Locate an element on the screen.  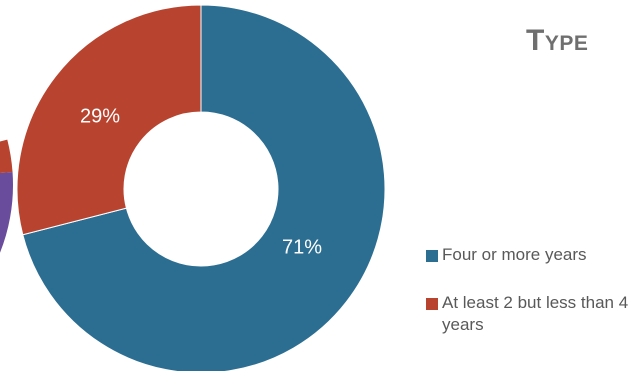
data-label: 71% is located at coordinates (302, 247).